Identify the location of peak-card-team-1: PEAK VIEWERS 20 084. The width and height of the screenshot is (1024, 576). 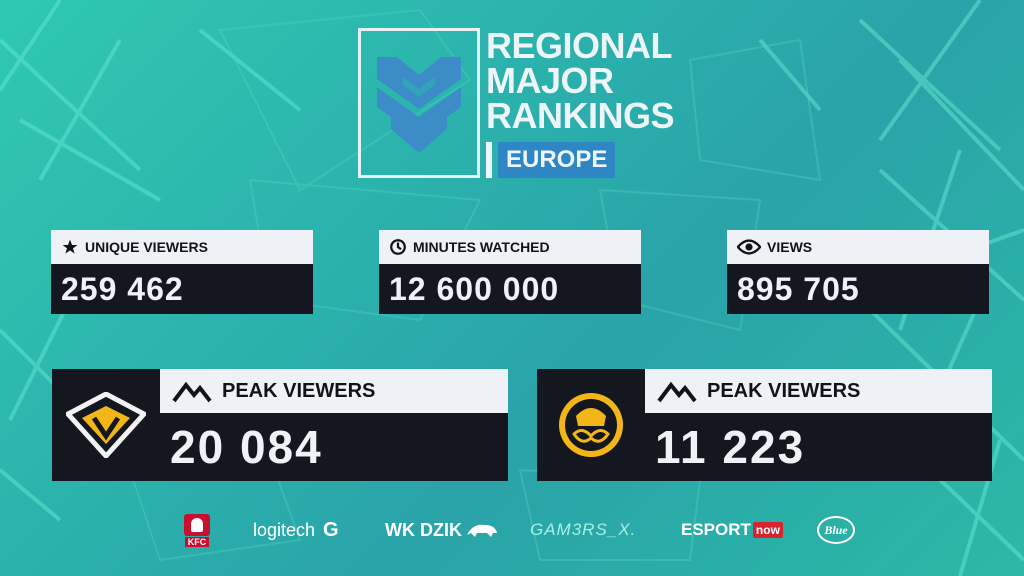
(280, 425).